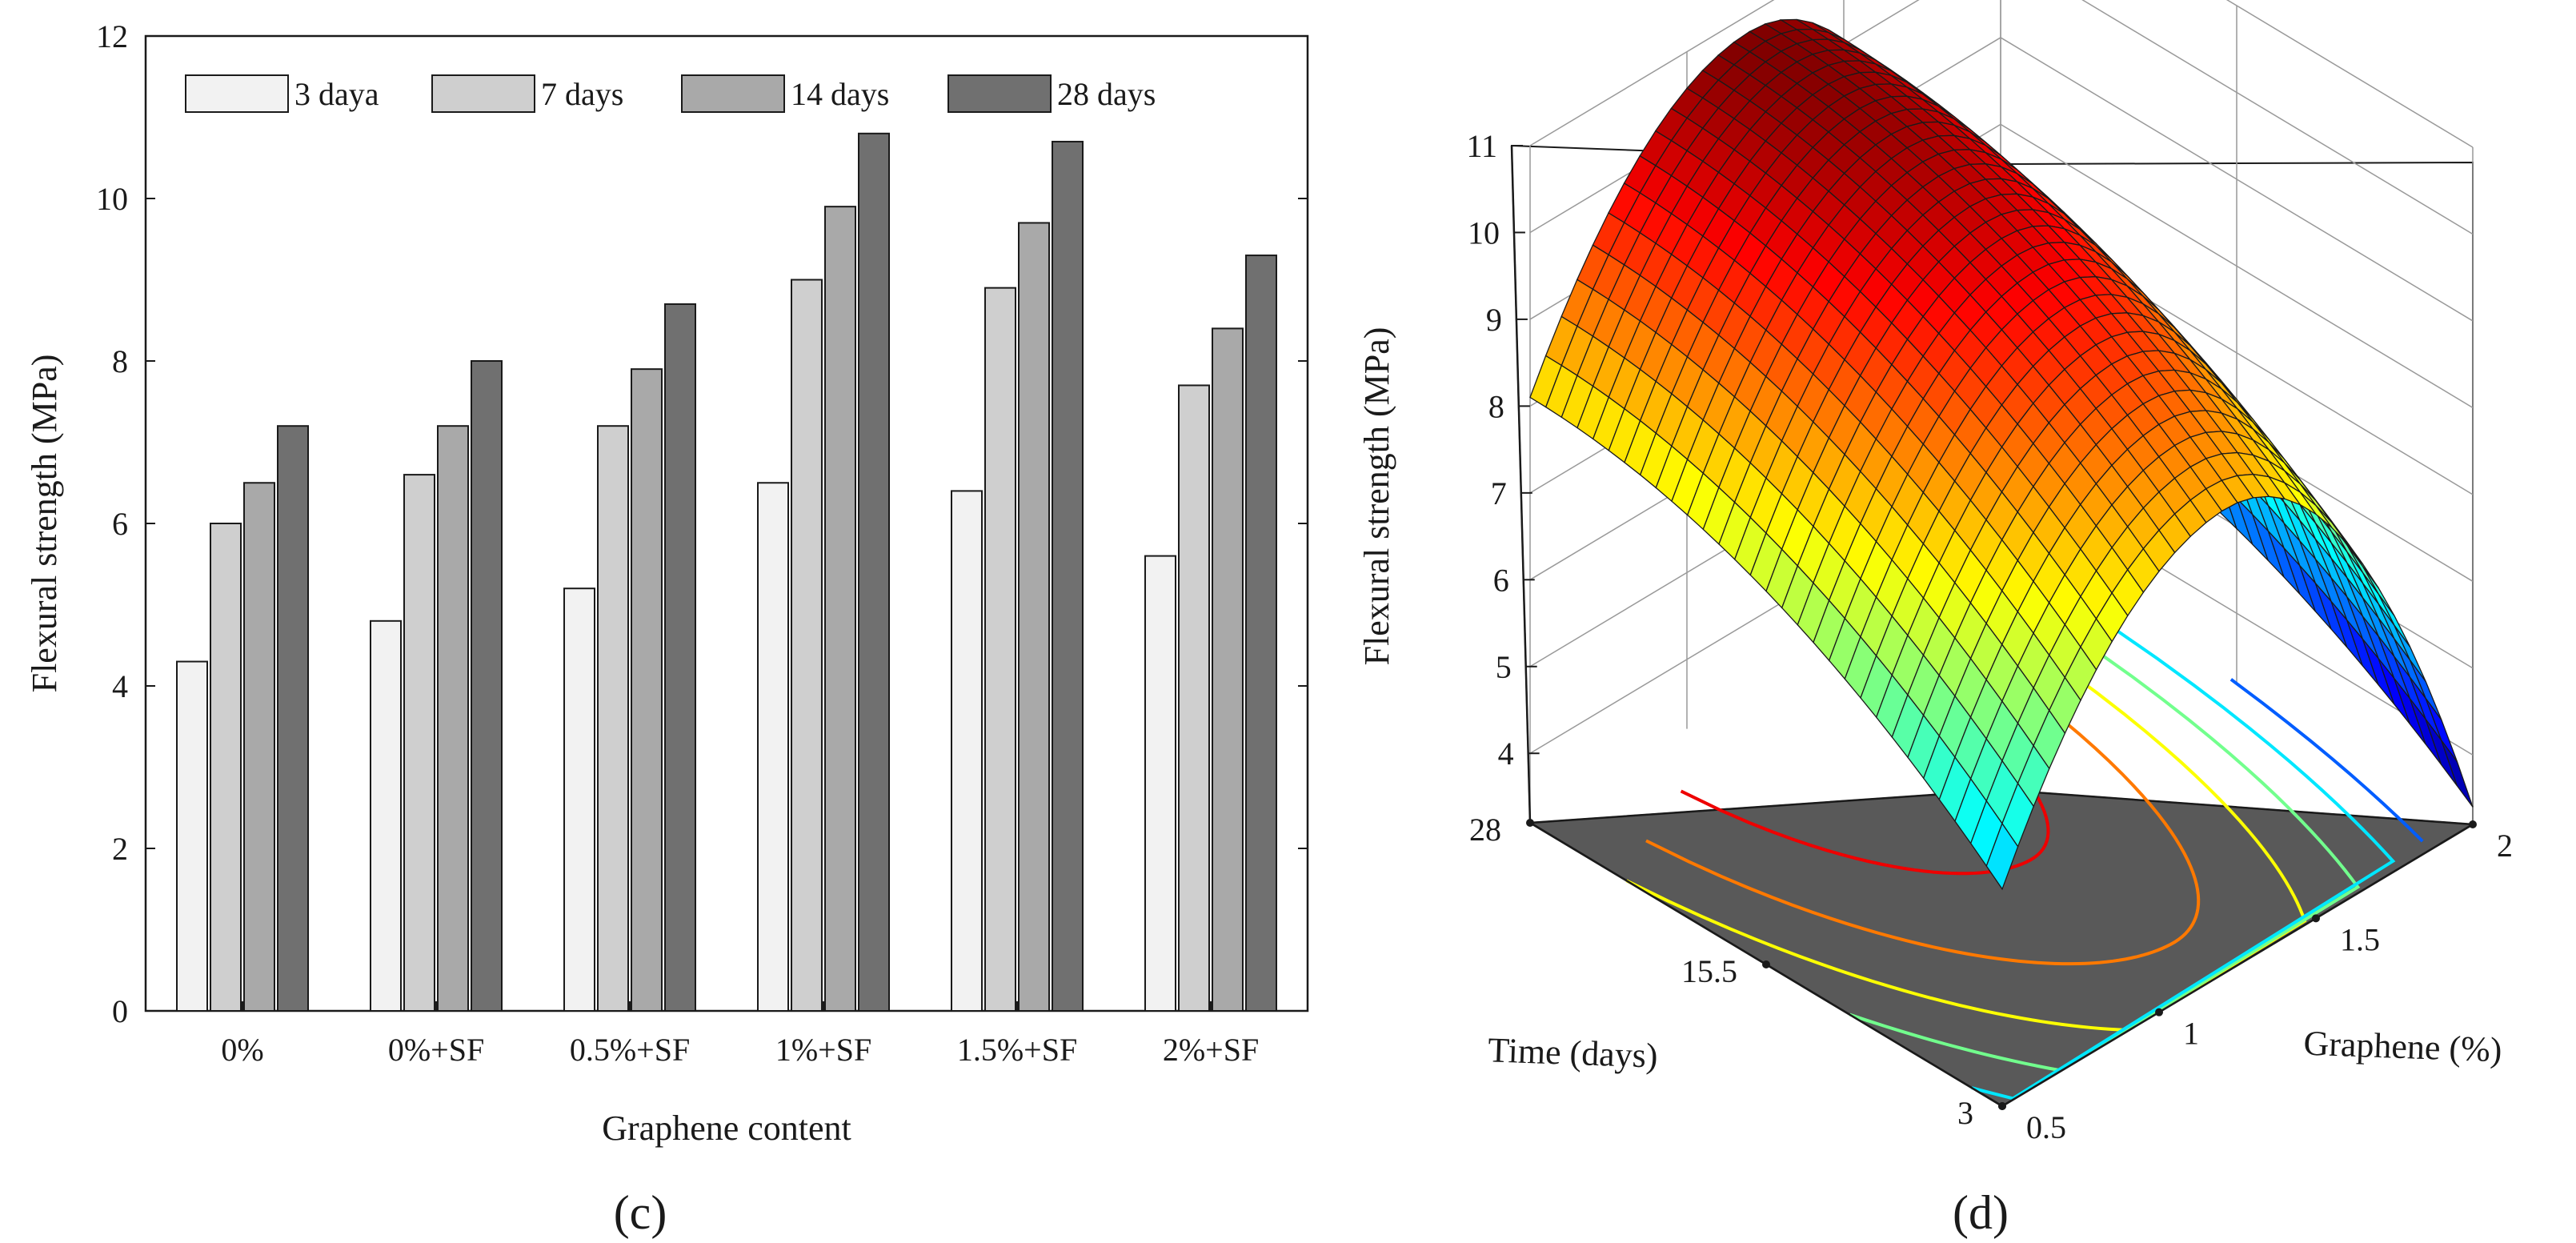 The width and height of the screenshot is (2576, 1243). Describe the element at coordinates (1494, 320) in the screenshot. I see `z-tick-label: 9` at that location.